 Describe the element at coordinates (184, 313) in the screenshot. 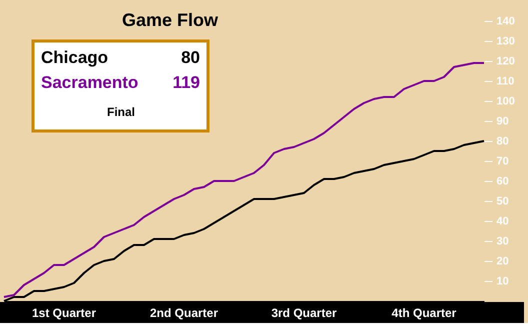

I see `text: 2nd Quarter` at that location.